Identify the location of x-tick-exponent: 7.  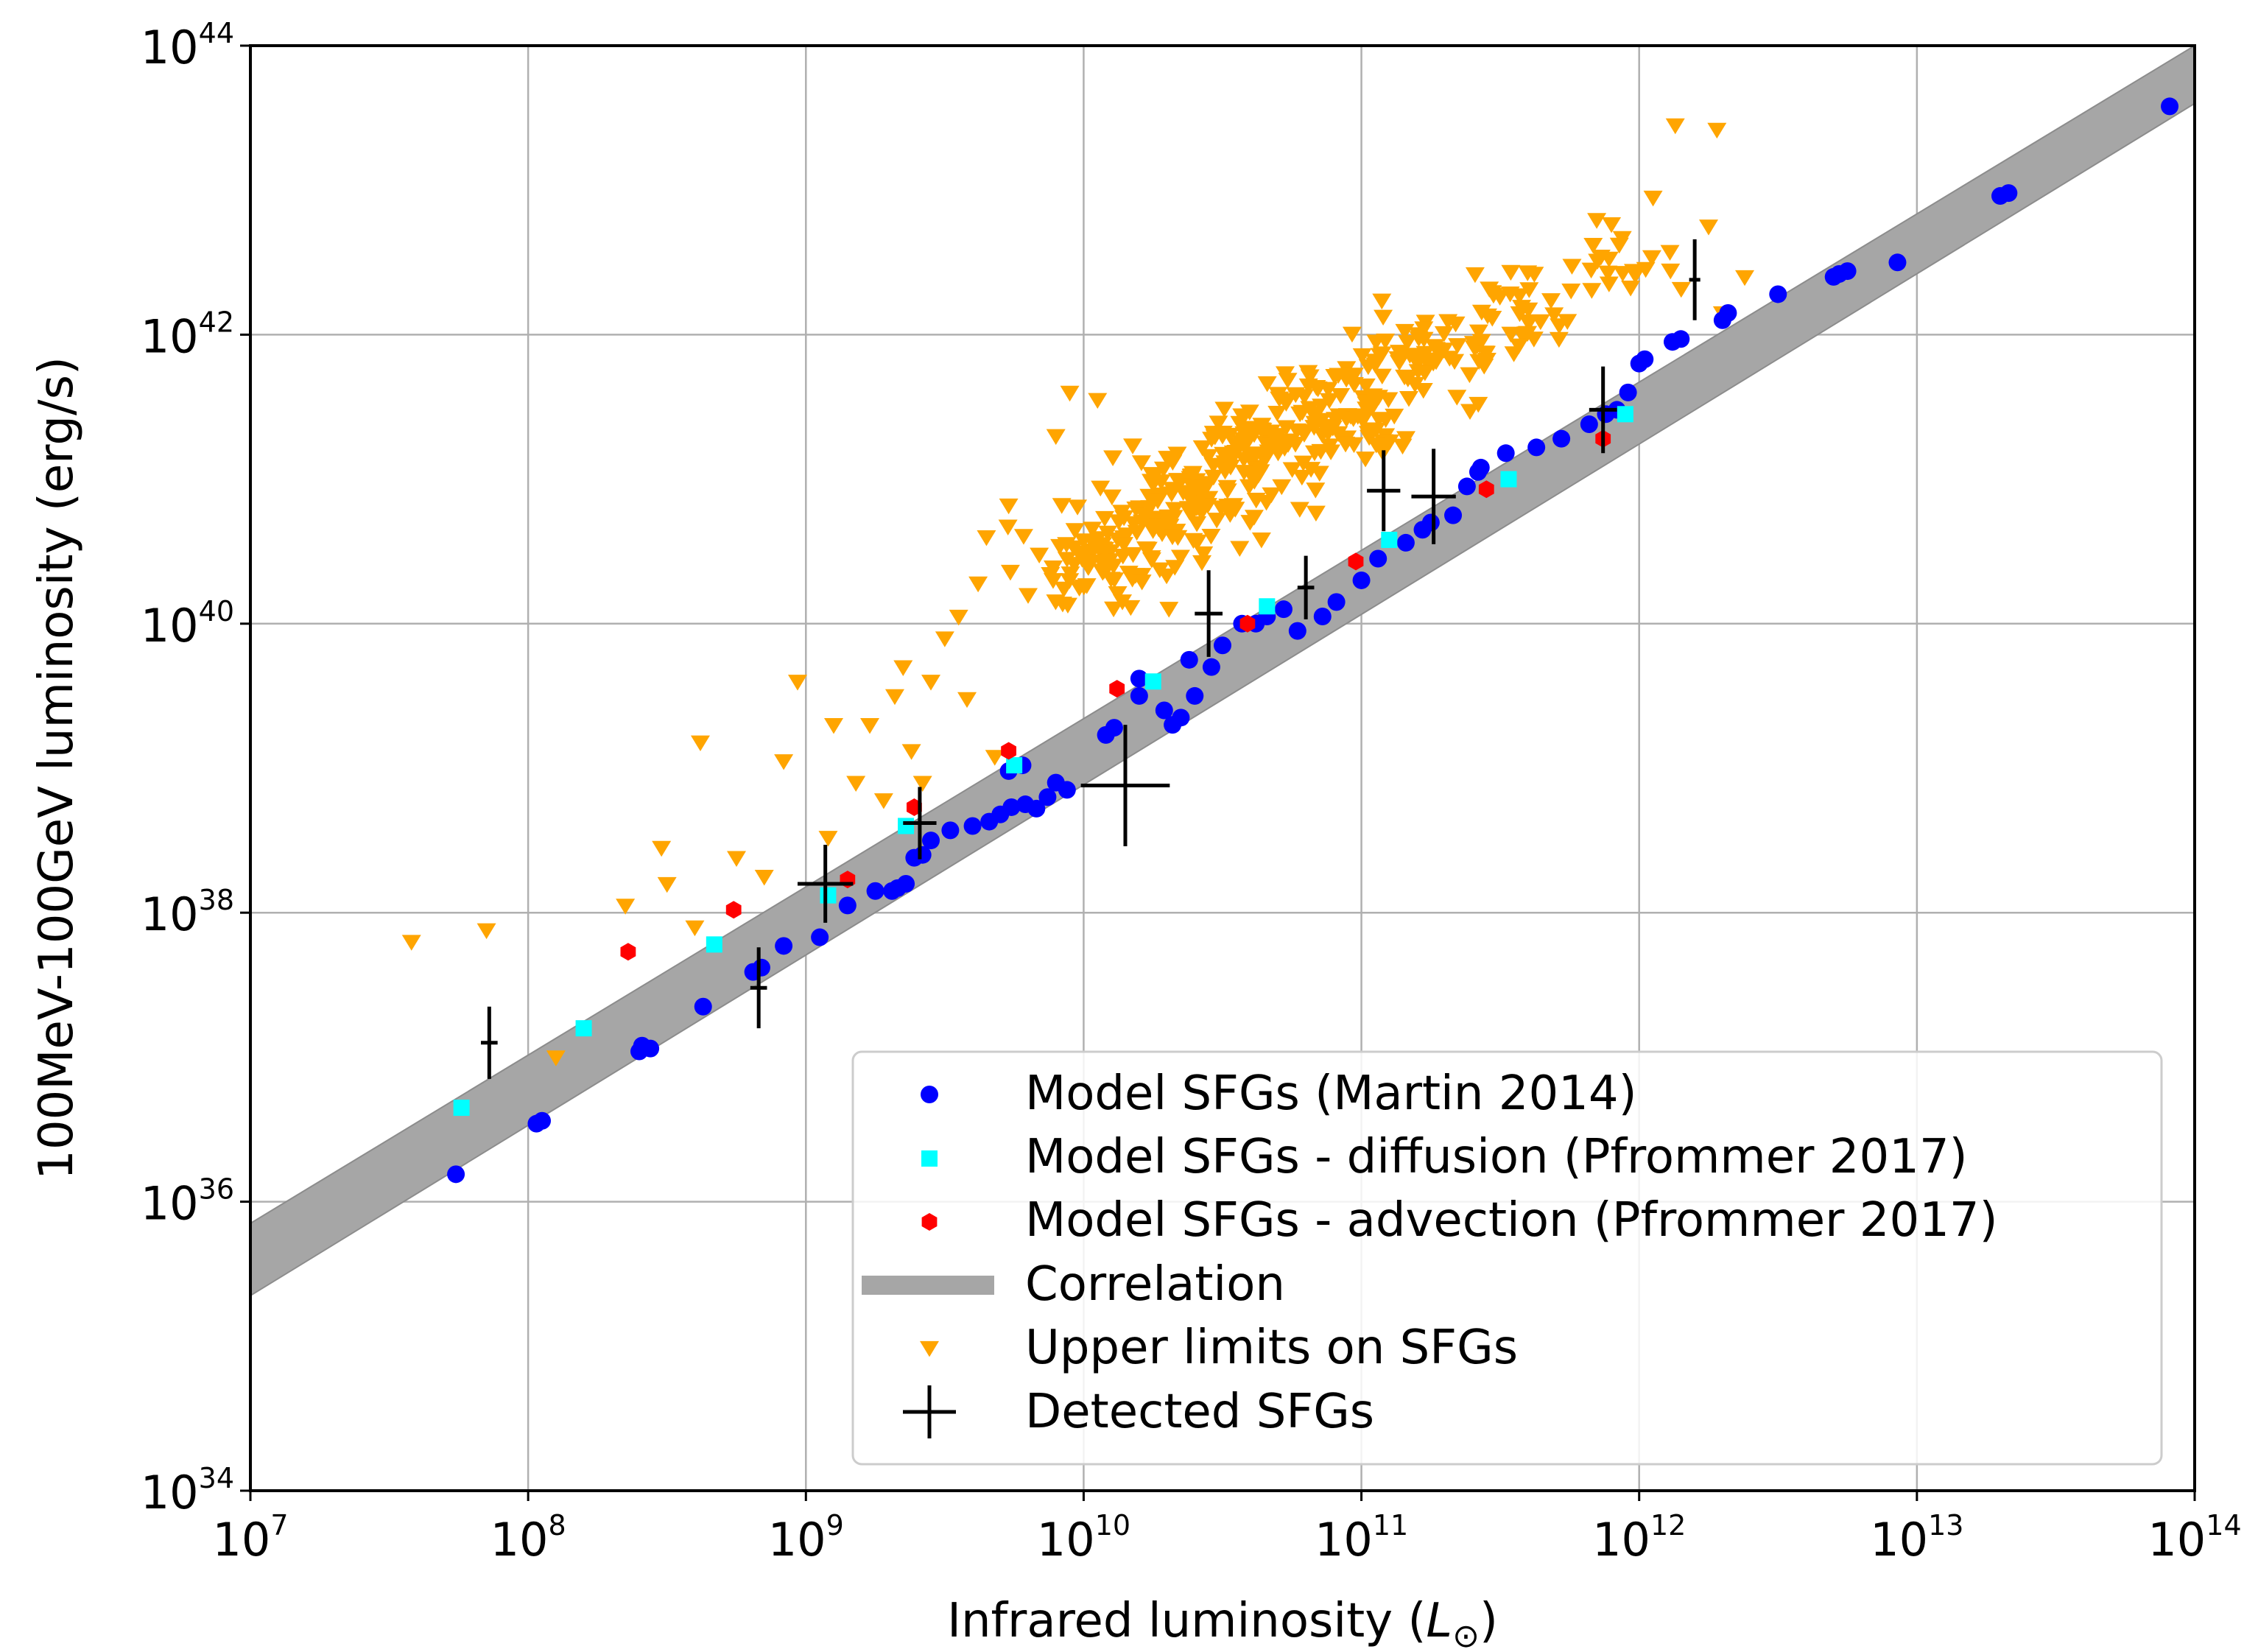
(279, 1525).